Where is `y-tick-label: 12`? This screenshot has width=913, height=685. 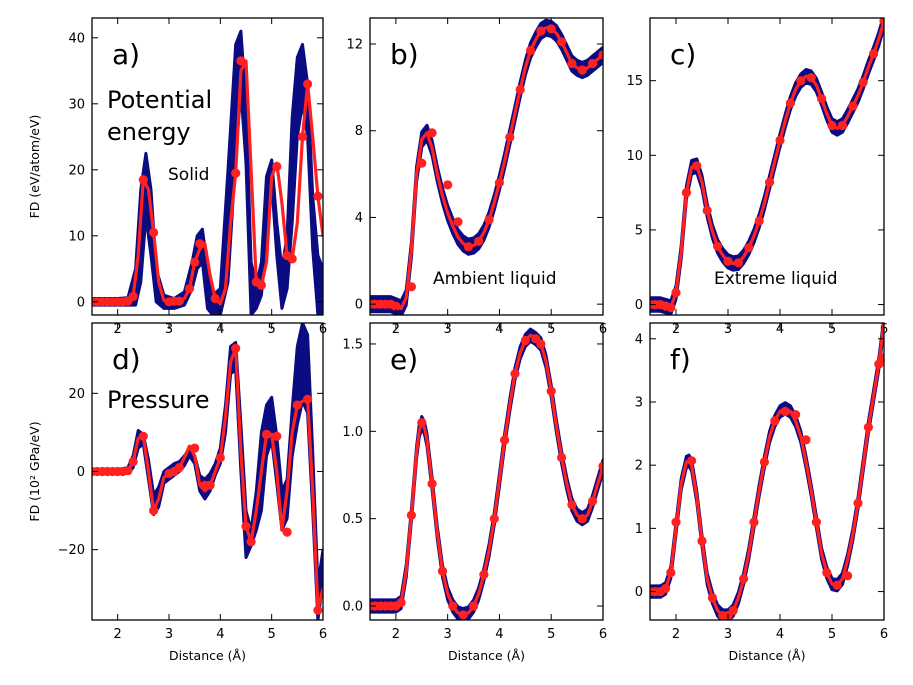 y-tick-label: 12 is located at coordinates (354, 45).